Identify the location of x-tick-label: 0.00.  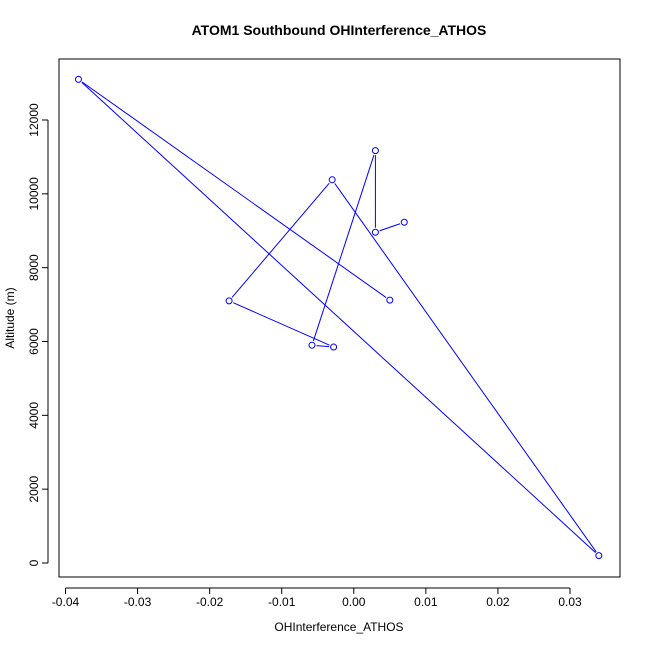
(354, 602).